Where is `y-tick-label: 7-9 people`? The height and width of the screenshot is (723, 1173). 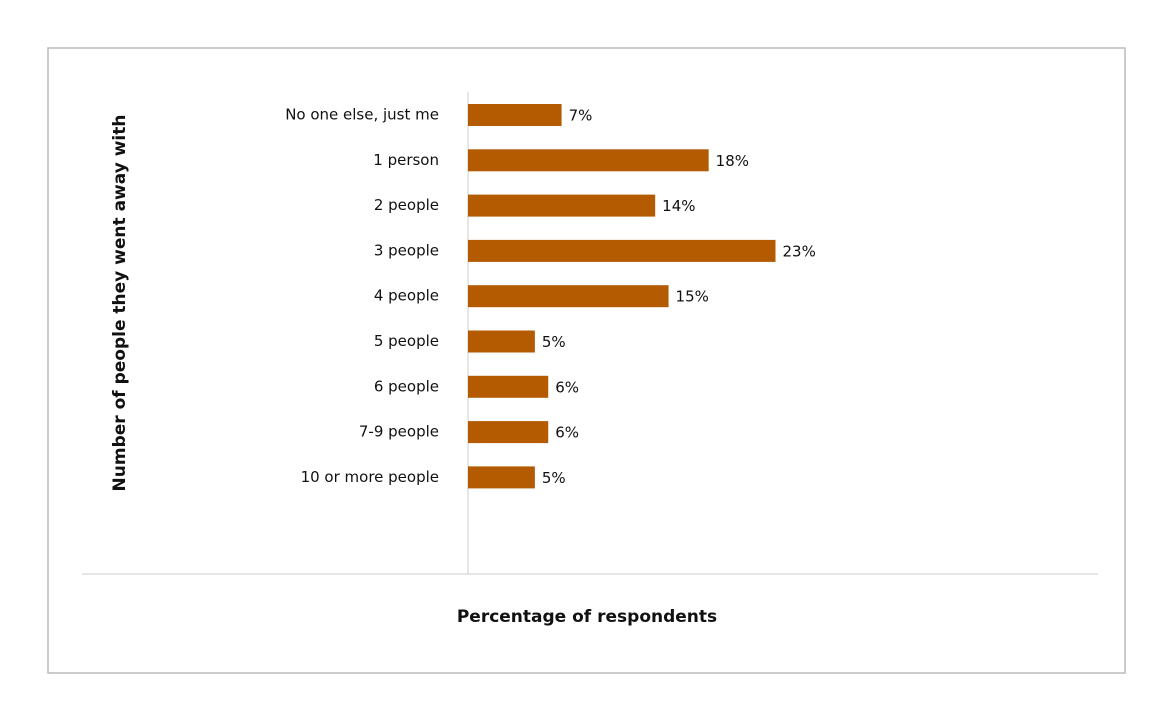 y-tick-label: 7-9 people is located at coordinates (399, 432).